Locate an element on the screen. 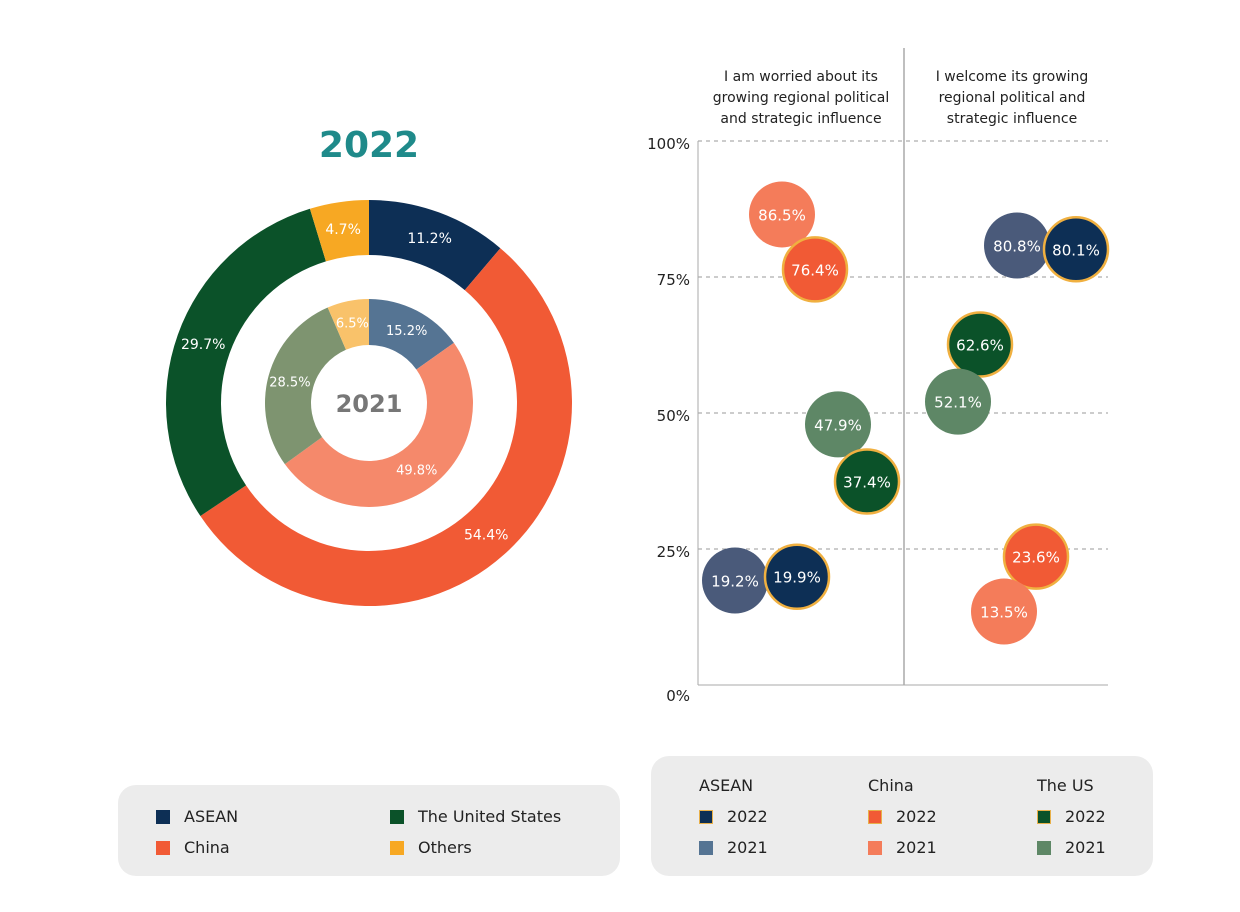 This screenshot has height=912, width=1240. column-header: I welcome its growing is located at coordinates (1012, 77).